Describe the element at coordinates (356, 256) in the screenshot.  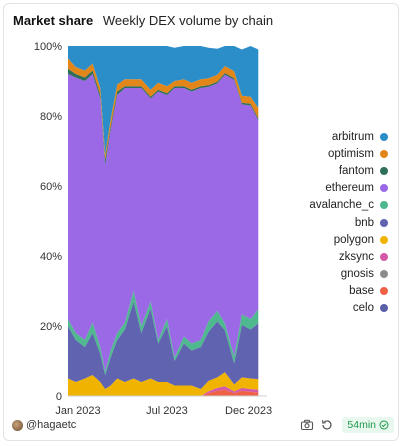
I see `legend-label: zksync` at that location.